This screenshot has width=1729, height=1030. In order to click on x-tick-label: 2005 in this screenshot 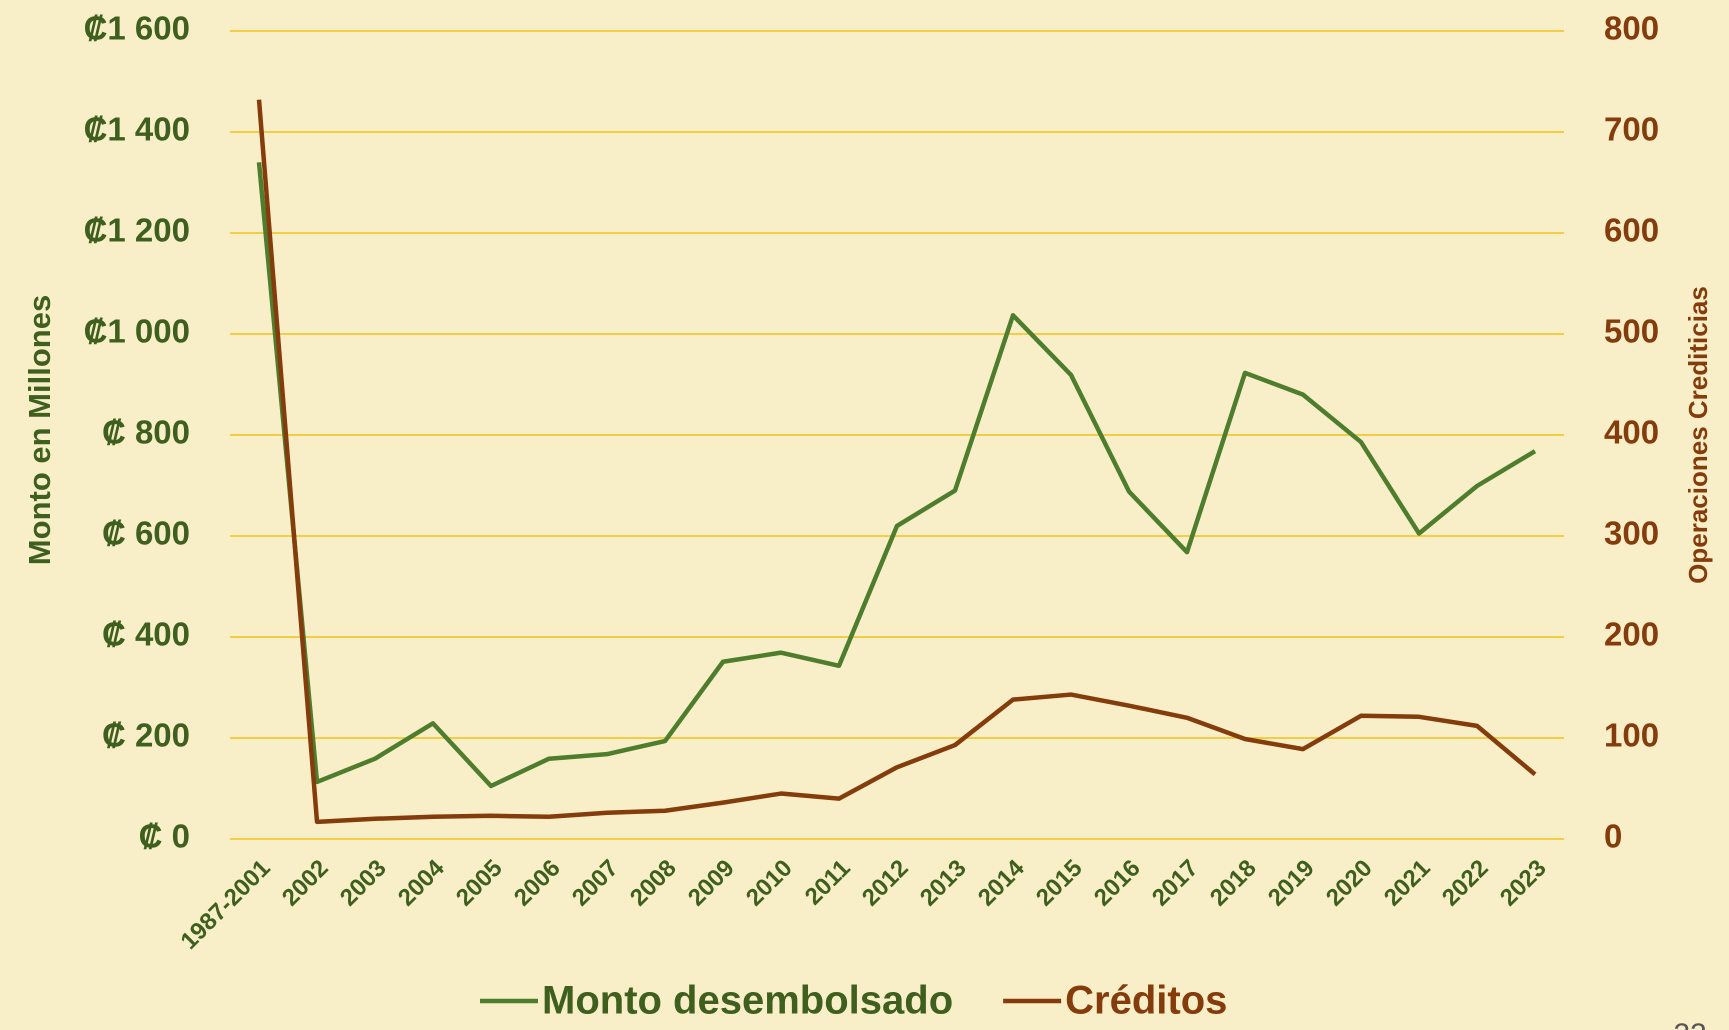, I will do `click(479, 883)`.